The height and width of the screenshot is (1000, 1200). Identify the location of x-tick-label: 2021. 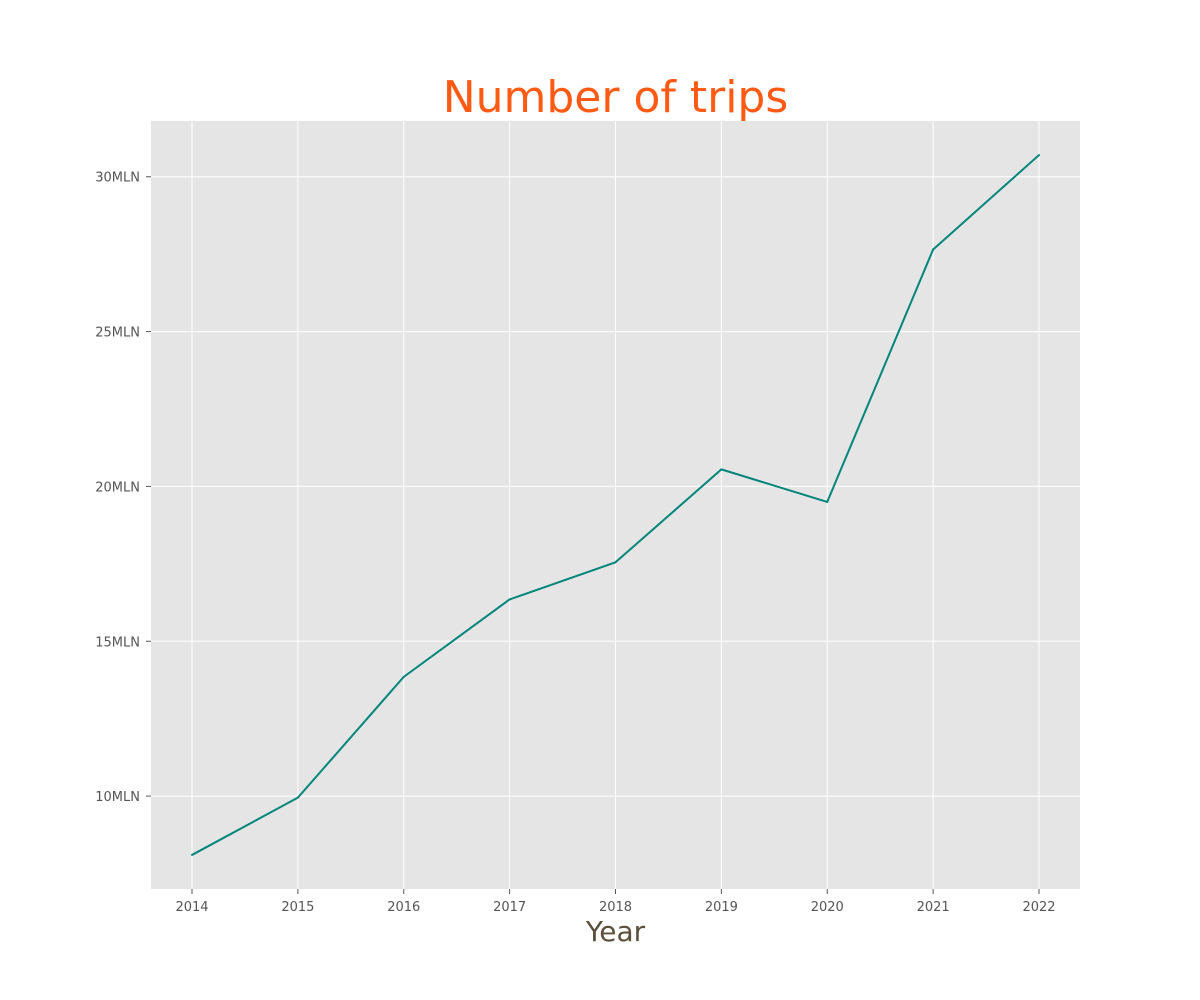
(933, 907).